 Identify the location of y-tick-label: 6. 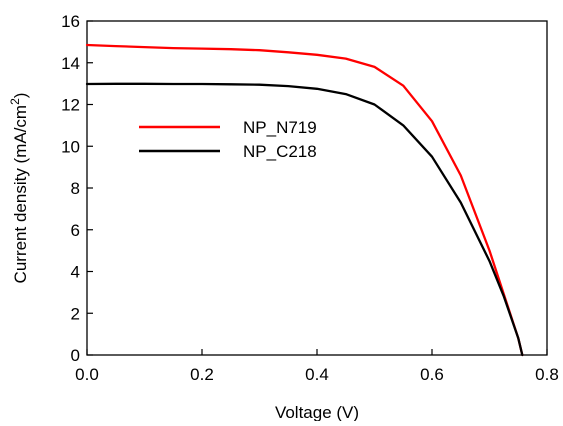
(75, 230).